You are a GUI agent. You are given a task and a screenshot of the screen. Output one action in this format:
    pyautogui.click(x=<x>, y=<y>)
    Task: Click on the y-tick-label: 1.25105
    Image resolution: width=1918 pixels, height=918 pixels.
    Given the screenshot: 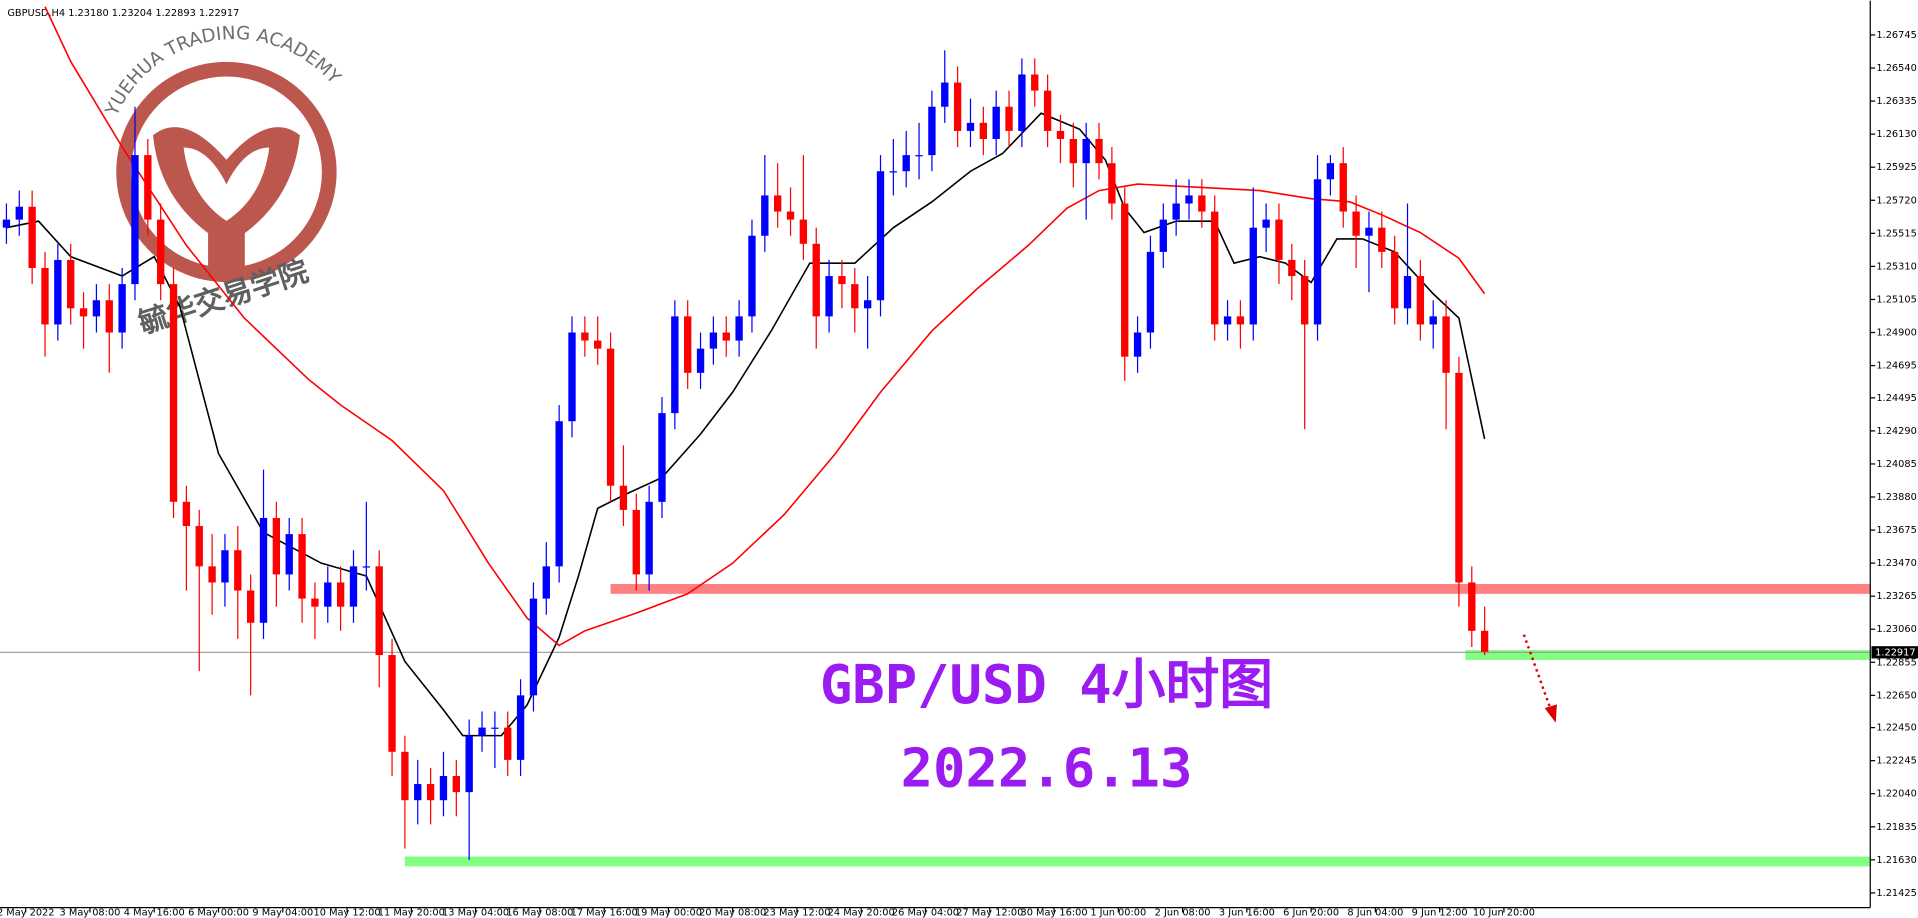 What is the action you would take?
    pyautogui.click(x=1896, y=299)
    